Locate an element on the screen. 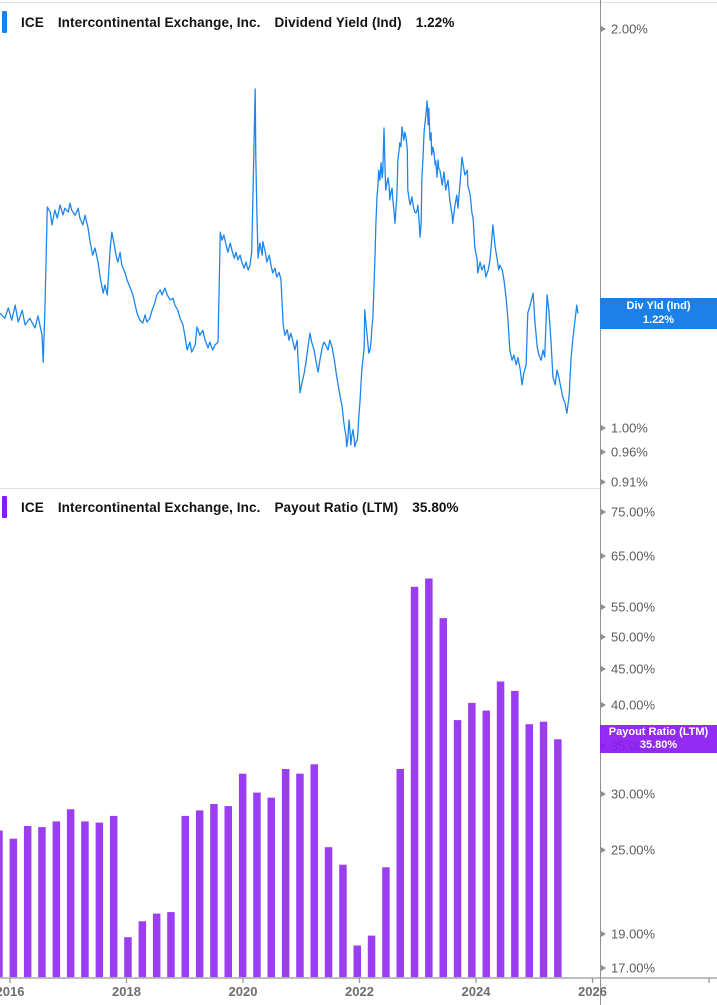 The height and width of the screenshot is (1005, 717). payout-bar-q3-2018 is located at coordinates (156, 945).